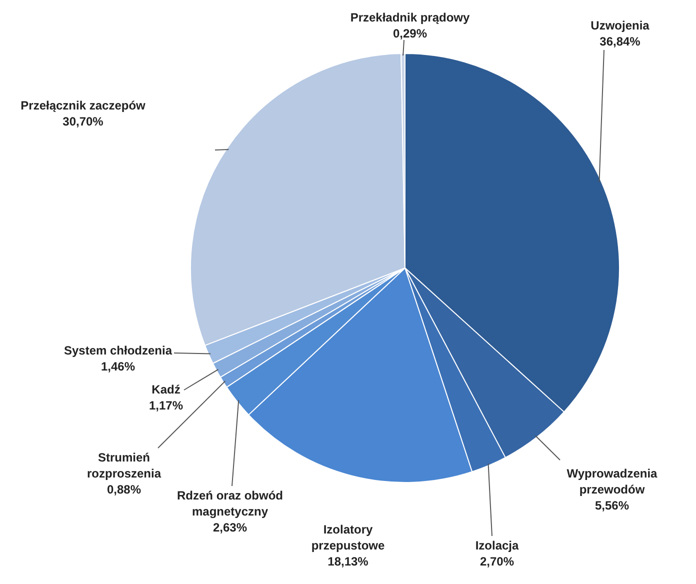 The height and width of the screenshot is (584, 696). Describe the element at coordinates (124, 489) in the screenshot. I see `data-label: 0,88%` at that location.